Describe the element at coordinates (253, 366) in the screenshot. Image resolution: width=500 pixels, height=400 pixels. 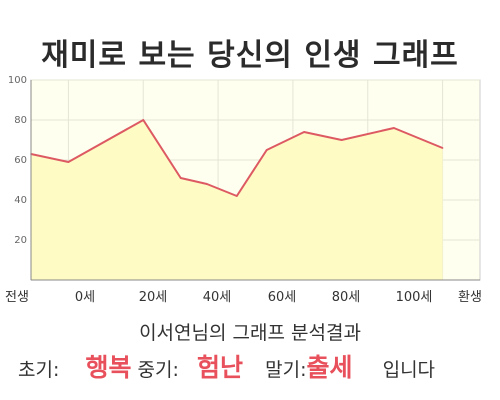
I see `analysis-result: 초기: 행복 중기: 험난 말기:출세 입니다` at that location.